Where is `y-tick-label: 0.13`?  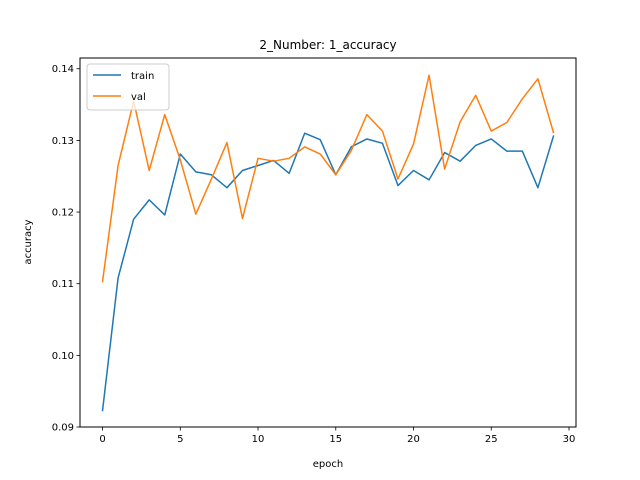 y-tick-label: 0.13 is located at coordinates (63, 141).